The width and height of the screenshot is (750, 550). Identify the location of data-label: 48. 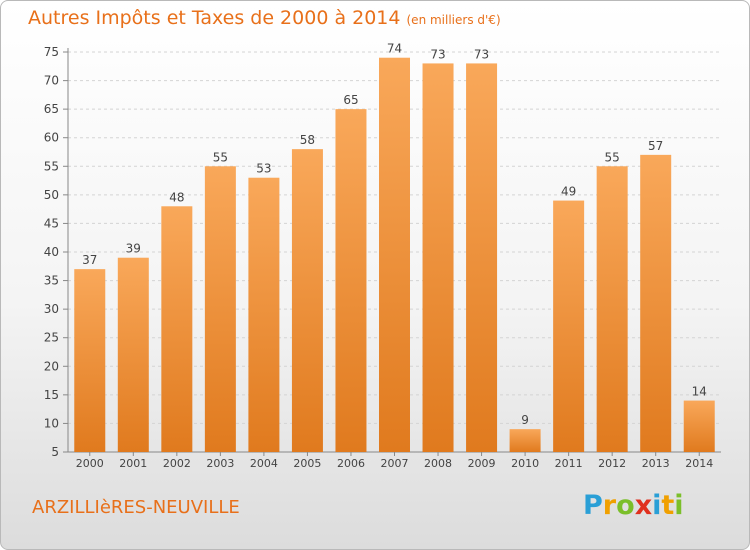
(176, 197).